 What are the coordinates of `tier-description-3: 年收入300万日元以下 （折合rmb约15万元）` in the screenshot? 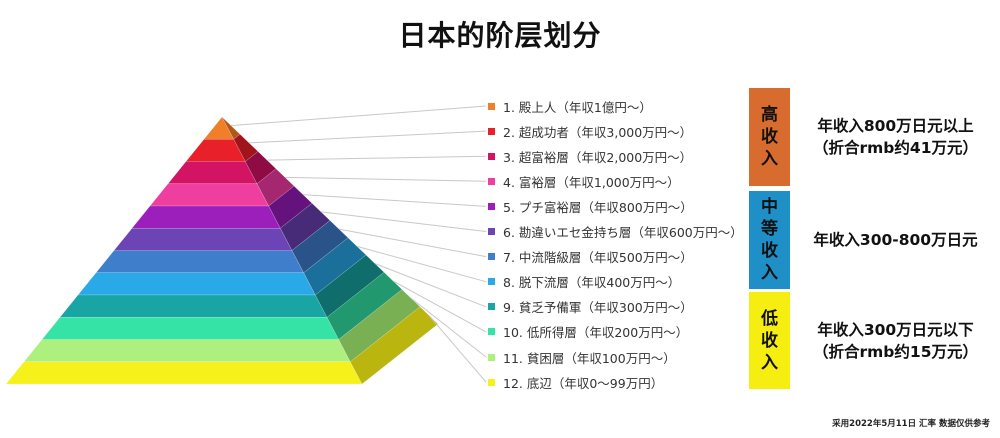 It's located at (895, 340).